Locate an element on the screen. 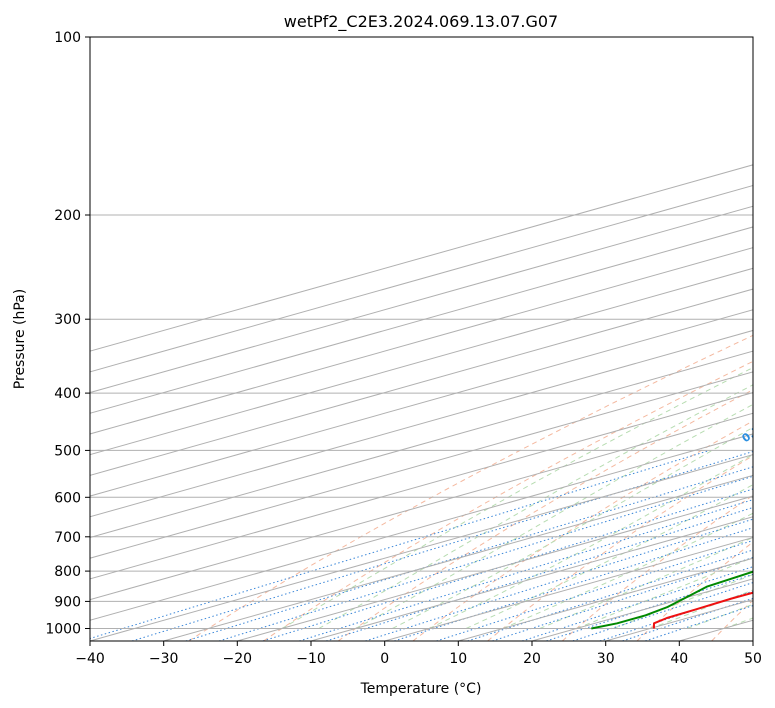 This screenshot has width=775, height=708. chart-title: wetPf2_C2E3.2024.069.13.07.G07 is located at coordinates (421, 22).